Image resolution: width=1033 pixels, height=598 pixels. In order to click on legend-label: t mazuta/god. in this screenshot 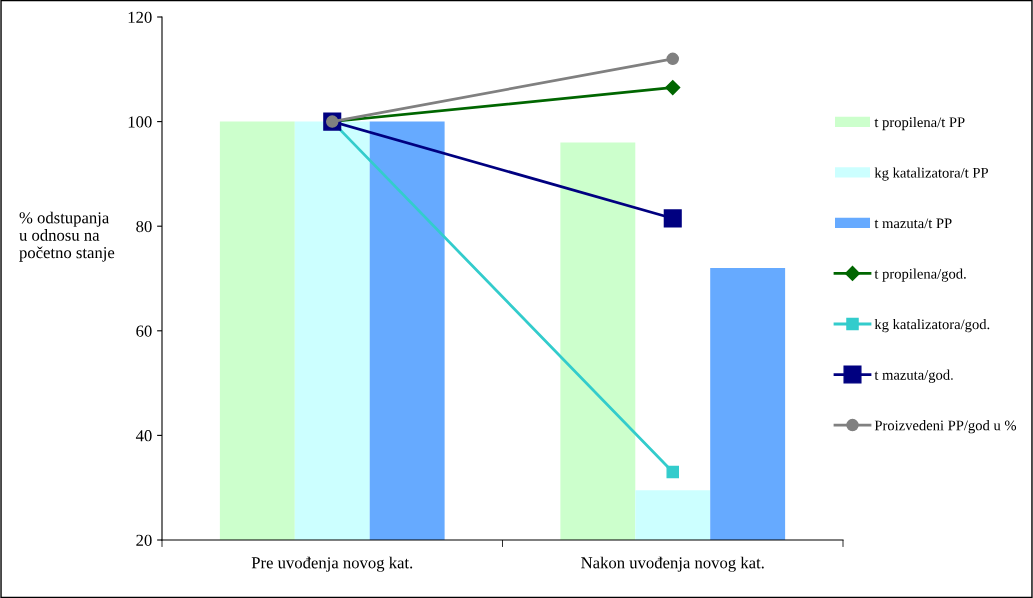, I will do `click(913, 376)`.